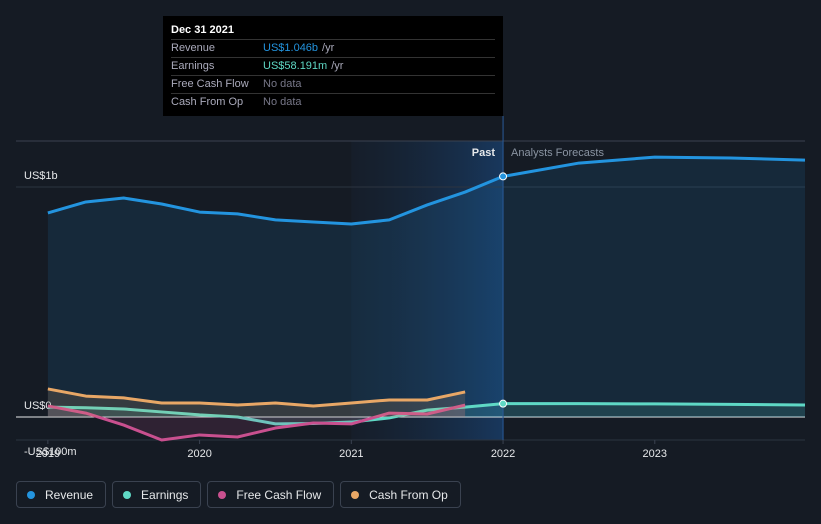  I want to click on tooltip-key: Free Cash Flow, so click(210, 84).